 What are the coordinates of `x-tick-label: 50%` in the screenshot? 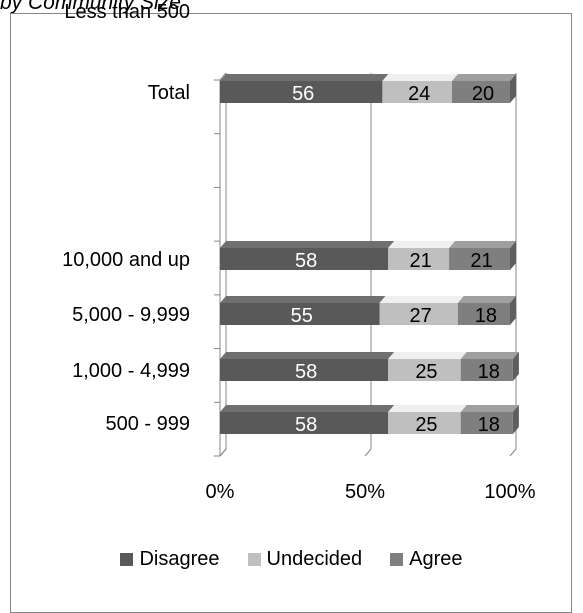 It's located at (365, 492).